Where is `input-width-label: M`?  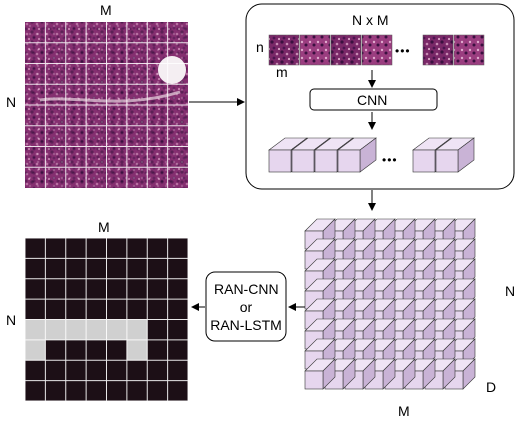
input-width-label: M is located at coordinates (106, 10).